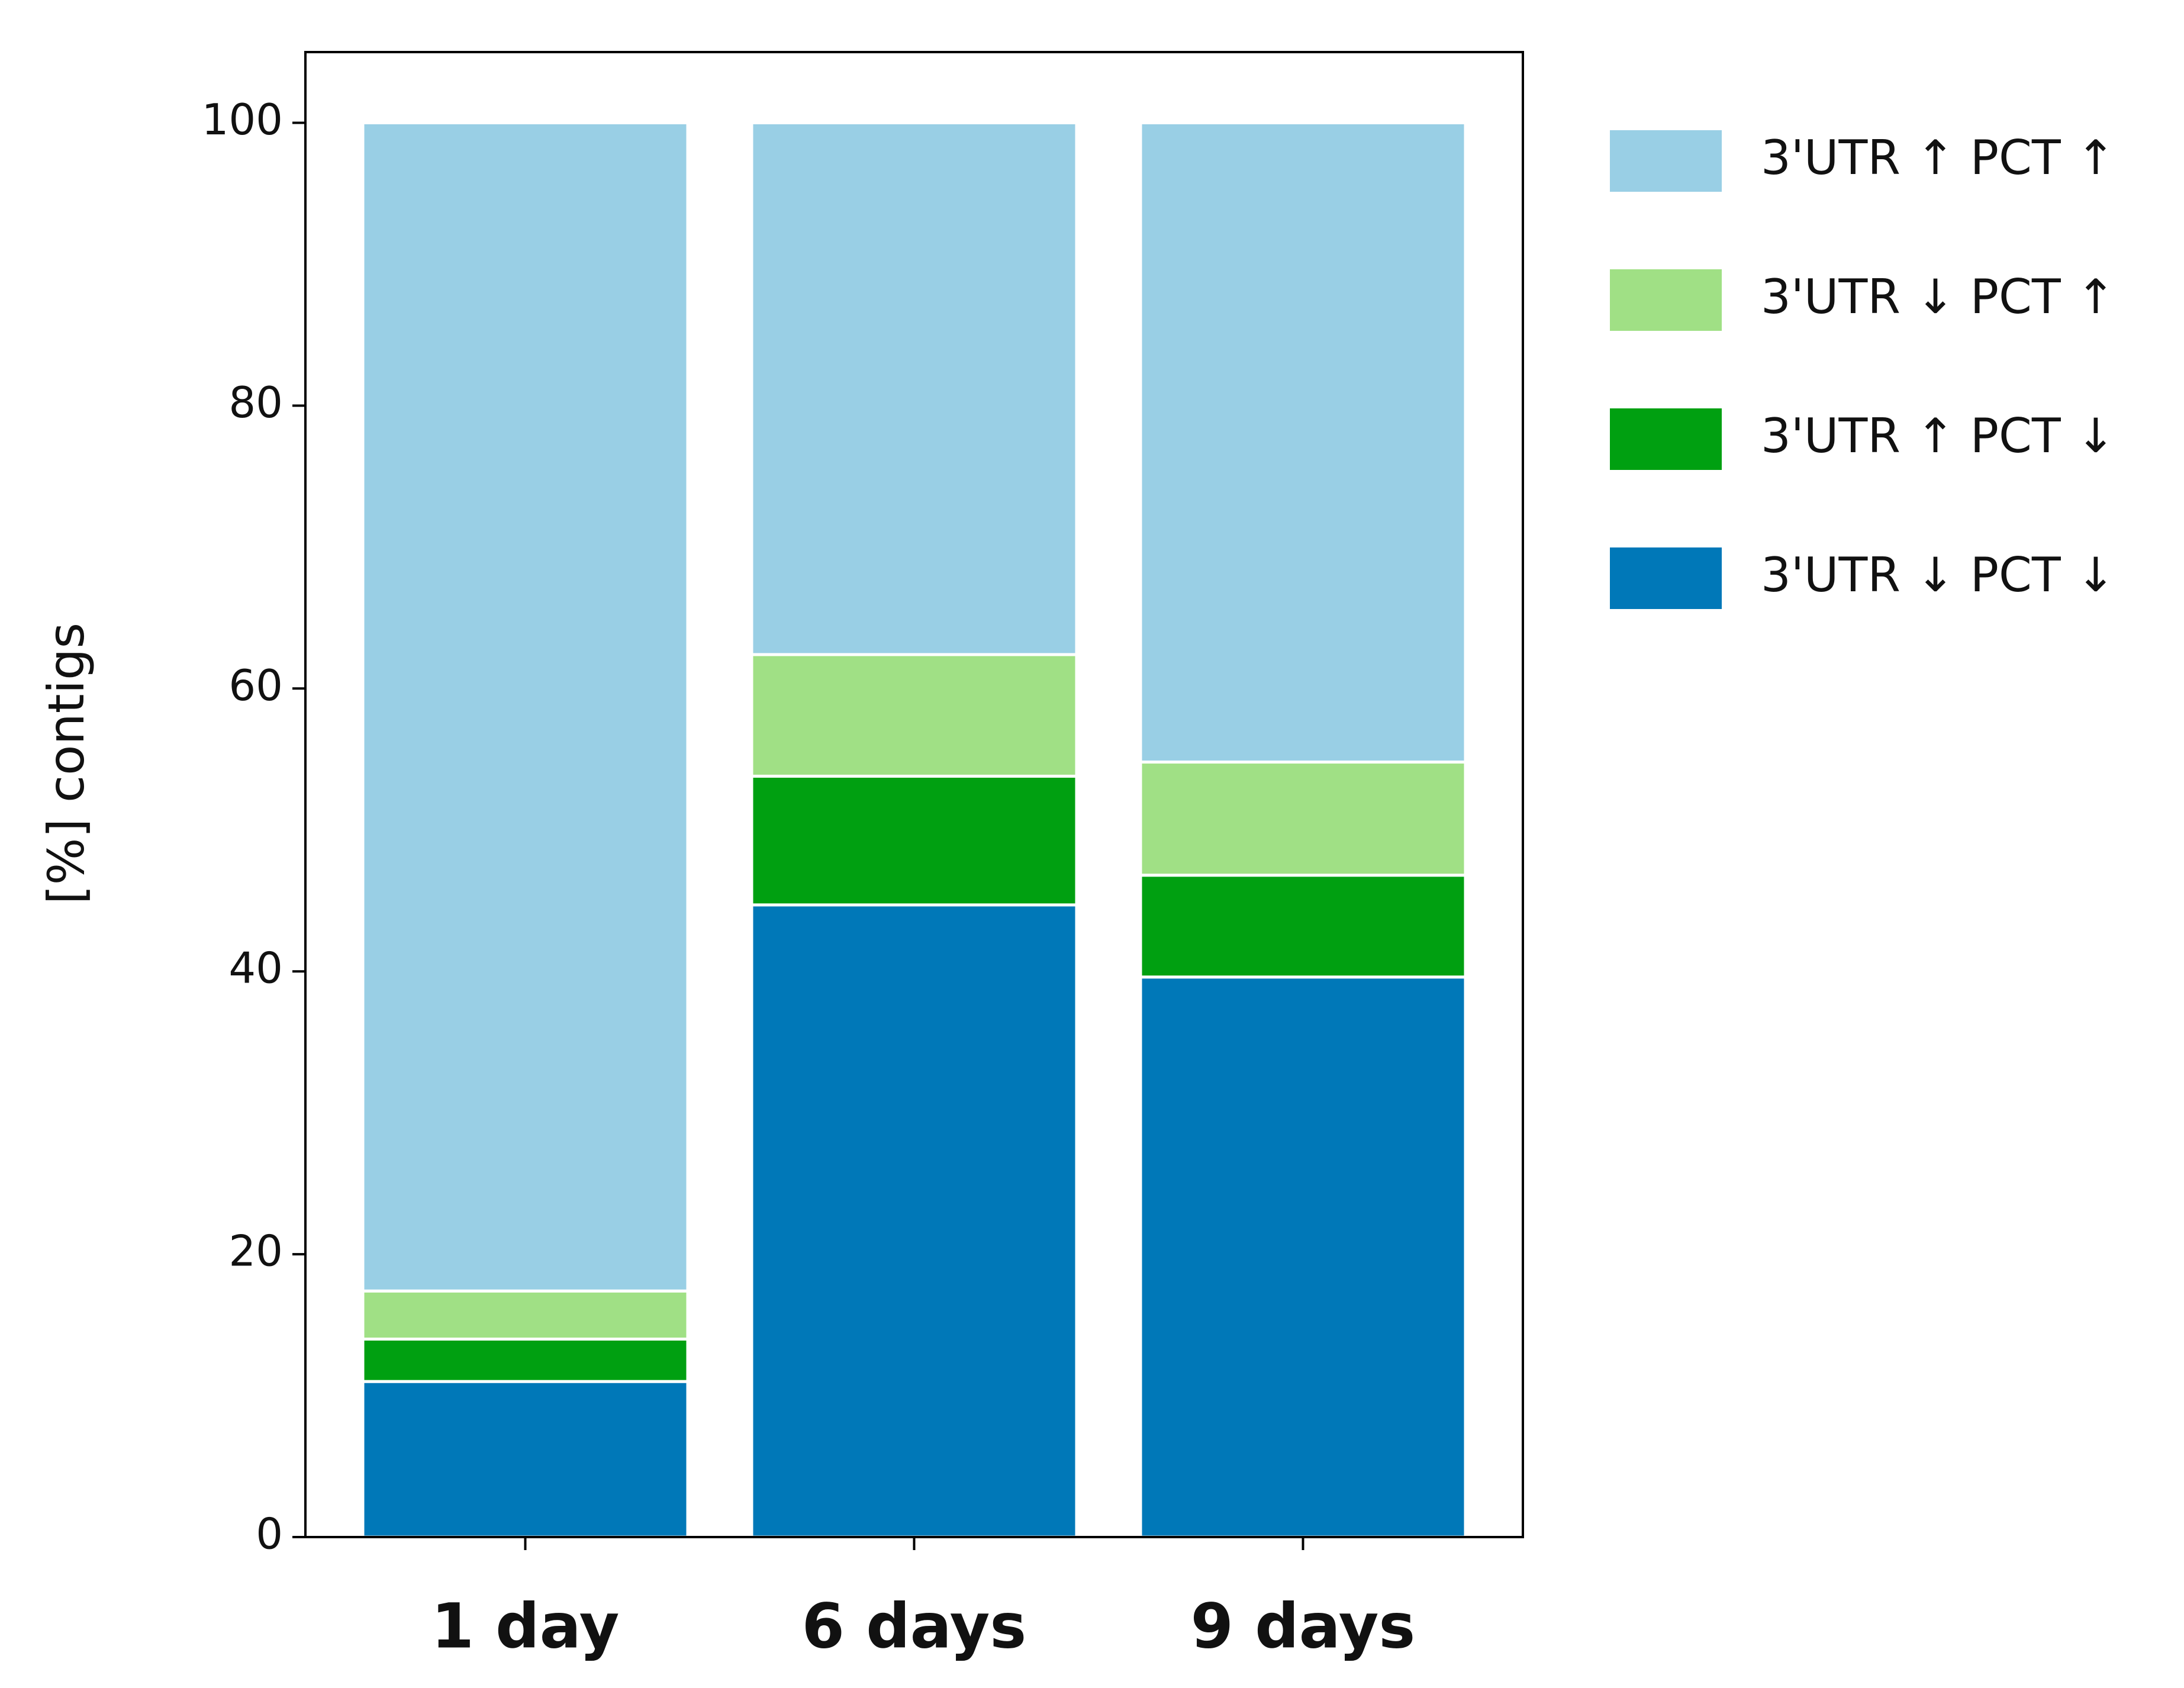  What do you see at coordinates (66, 763) in the screenshot?
I see `y-axis-label: [%] contigs` at bounding box center [66, 763].